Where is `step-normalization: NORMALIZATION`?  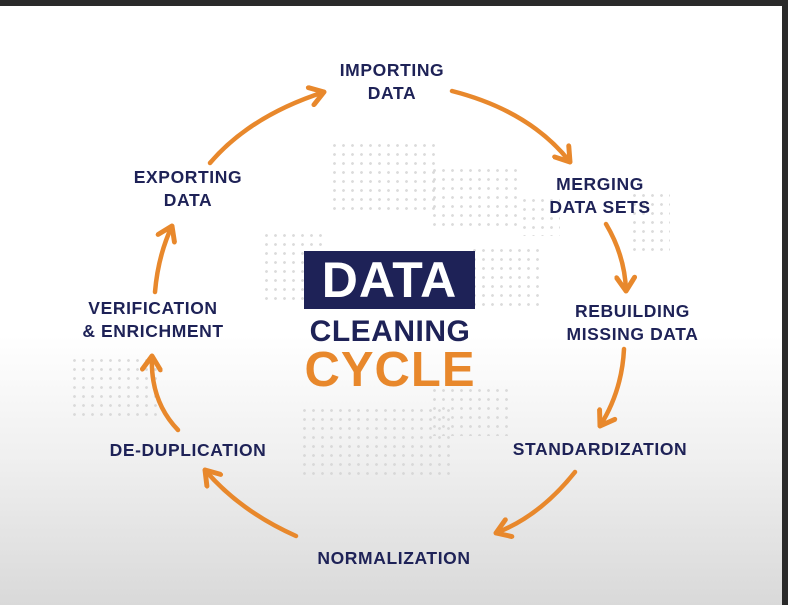 step-normalization: NORMALIZATION is located at coordinates (394, 558).